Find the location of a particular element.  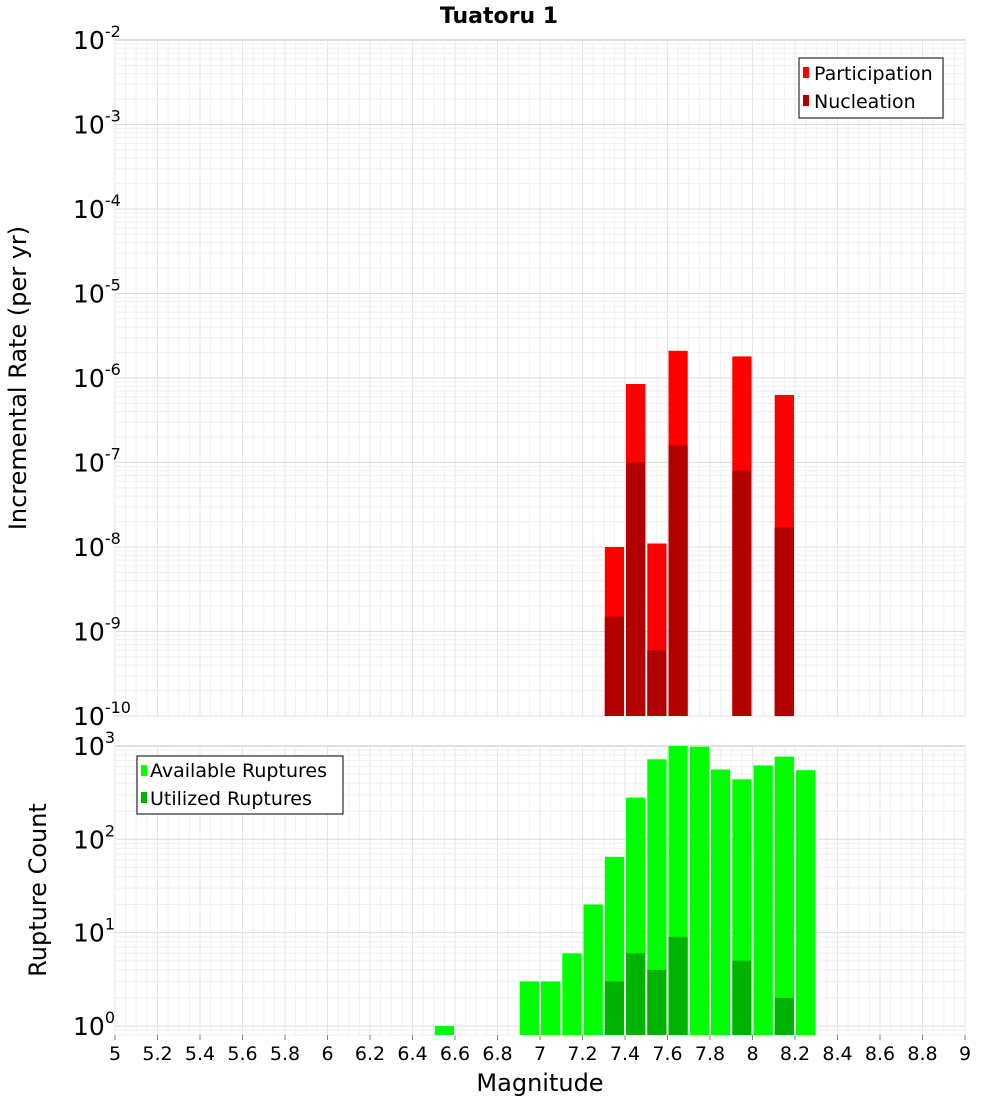

x-tick-label: 7 is located at coordinates (540, 1054).